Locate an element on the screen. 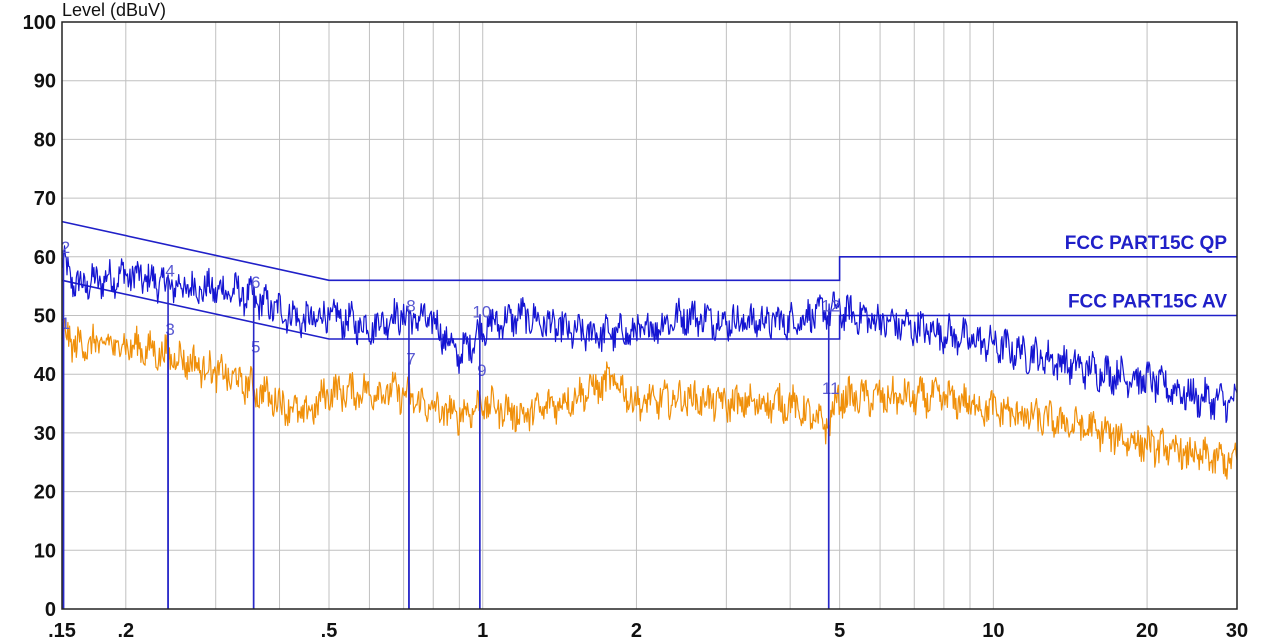  x-tick-label: .2 is located at coordinates (125, 631).